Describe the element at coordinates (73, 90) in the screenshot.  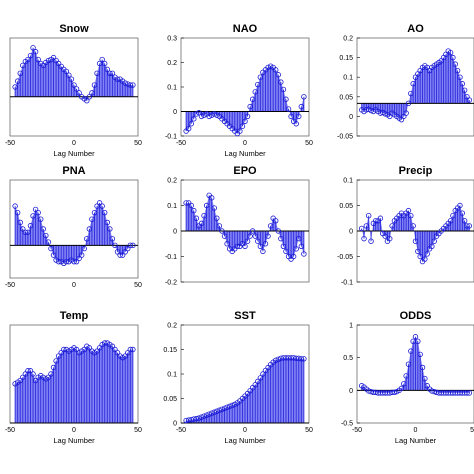
I see `panel-snow: Snow -50 0 50 Lag Number` at that location.